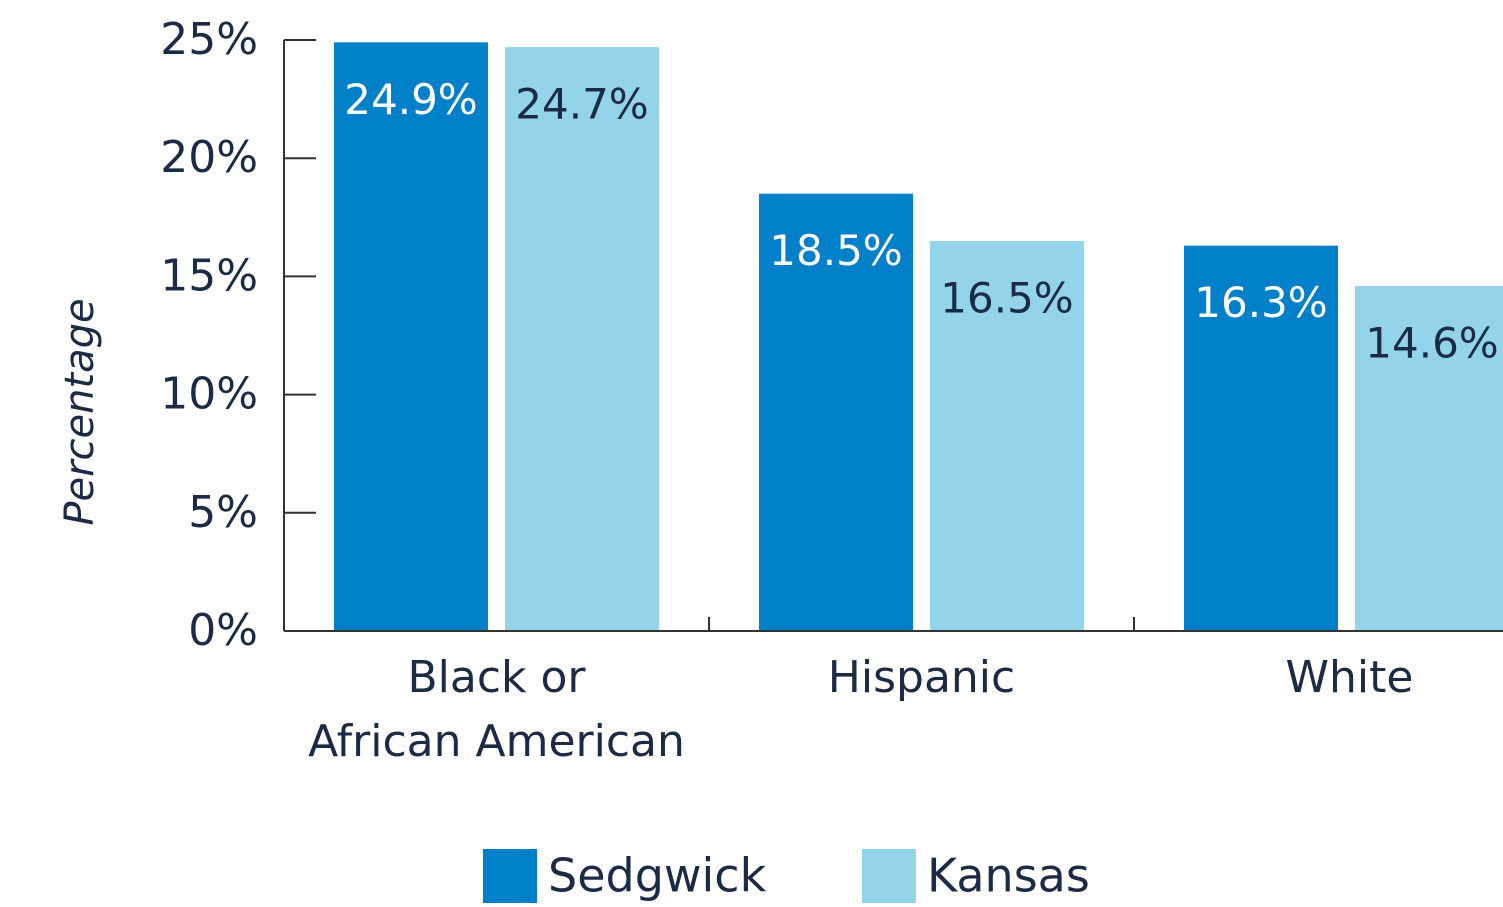  I want to click on y-tick-label: 5%, so click(223, 512).